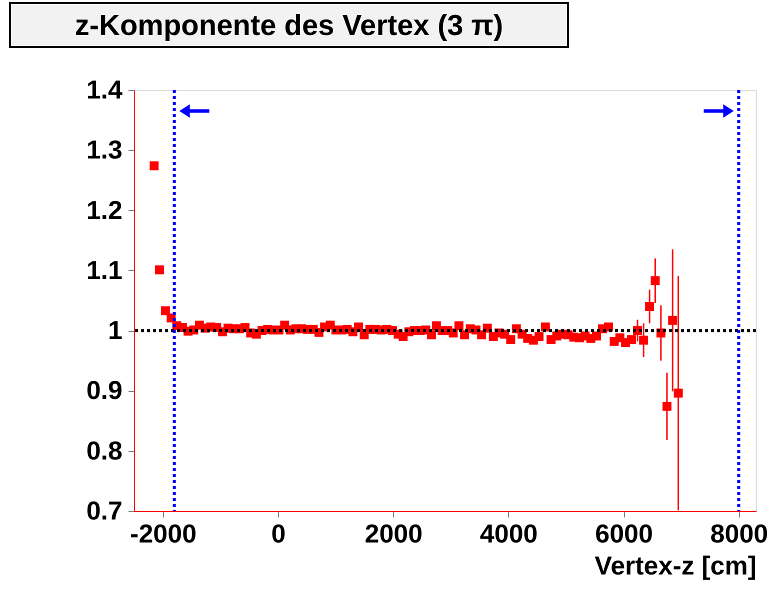  What do you see at coordinates (104, 149) in the screenshot?
I see `y-tick-label: 1.3` at bounding box center [104, 149].